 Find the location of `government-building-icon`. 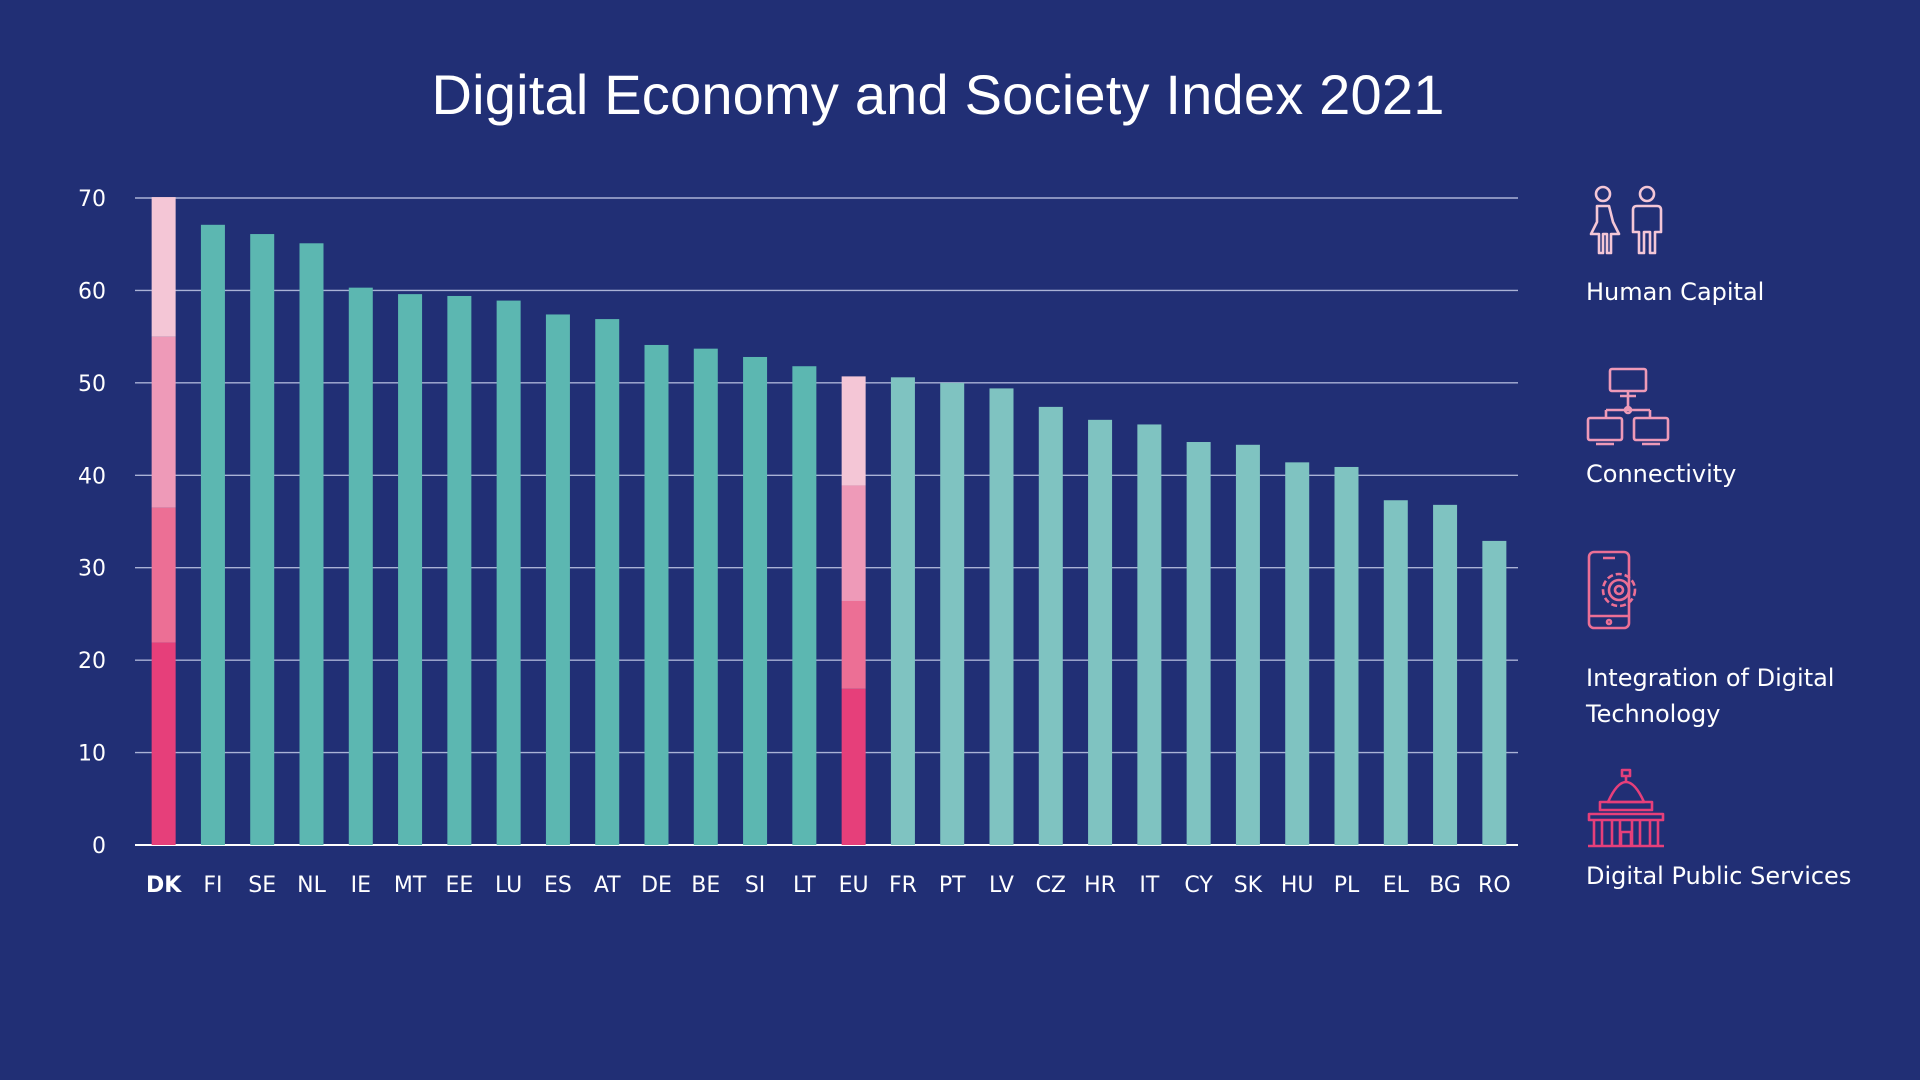

government-building-icon is located at coordinates (1626, 808).